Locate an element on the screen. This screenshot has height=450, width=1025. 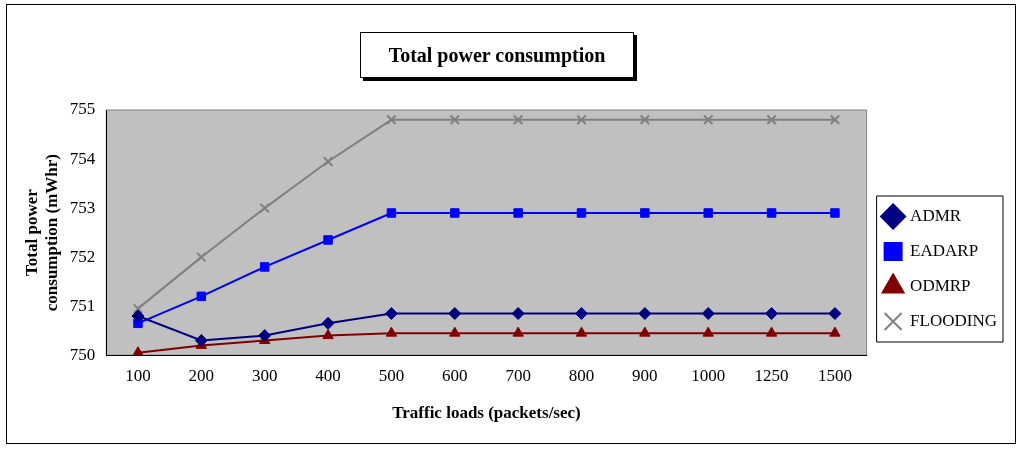
legend-label: FLOODING is located at coordinates (954, 320).